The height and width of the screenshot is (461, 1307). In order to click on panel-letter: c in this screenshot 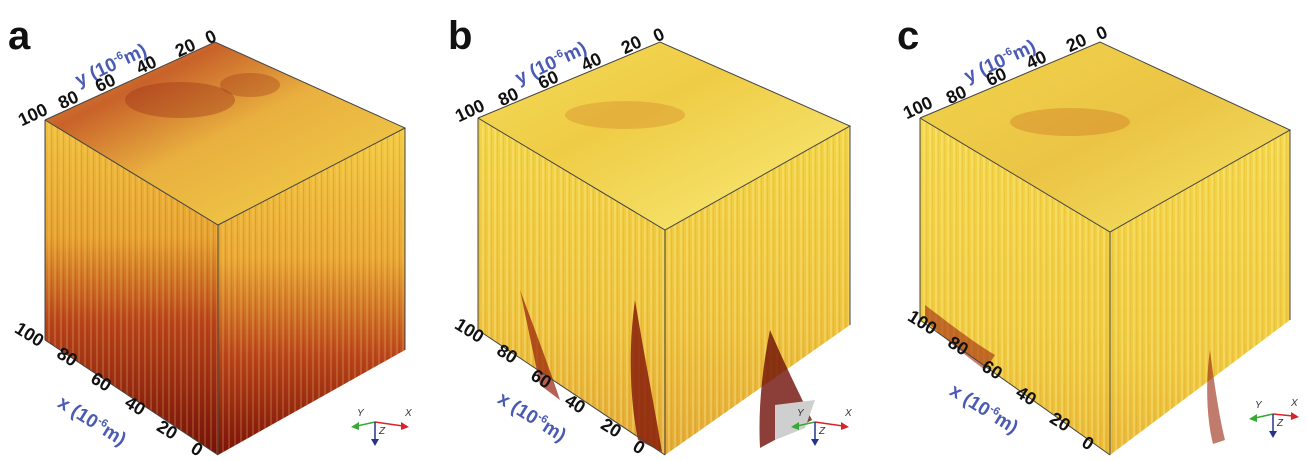, I will do `click(908, 36)`.